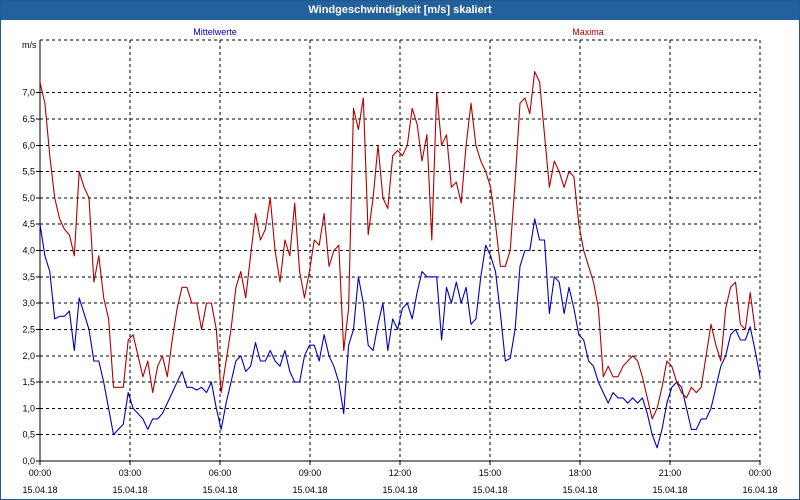 The width and height of the screenshot is (800, 500). Describe the element at coordinates (28, 435) in the screenshot. I see `y-tick-label: 0,5` at that location.